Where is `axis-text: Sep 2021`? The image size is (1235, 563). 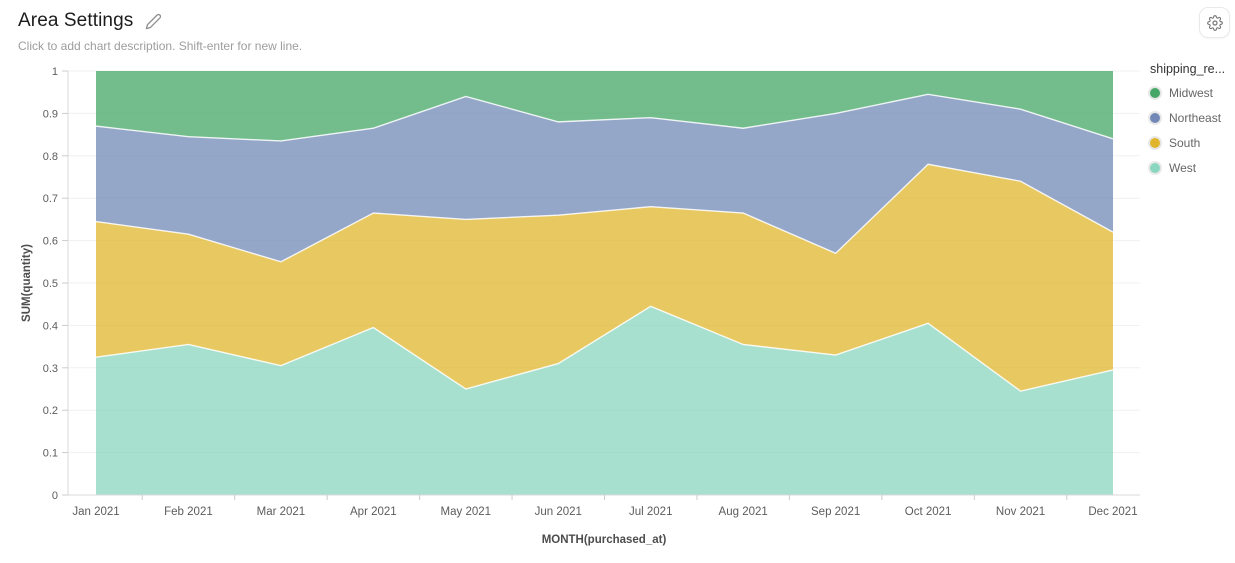 axis-text: Sep 2021 is located at coordinates (835, 512).